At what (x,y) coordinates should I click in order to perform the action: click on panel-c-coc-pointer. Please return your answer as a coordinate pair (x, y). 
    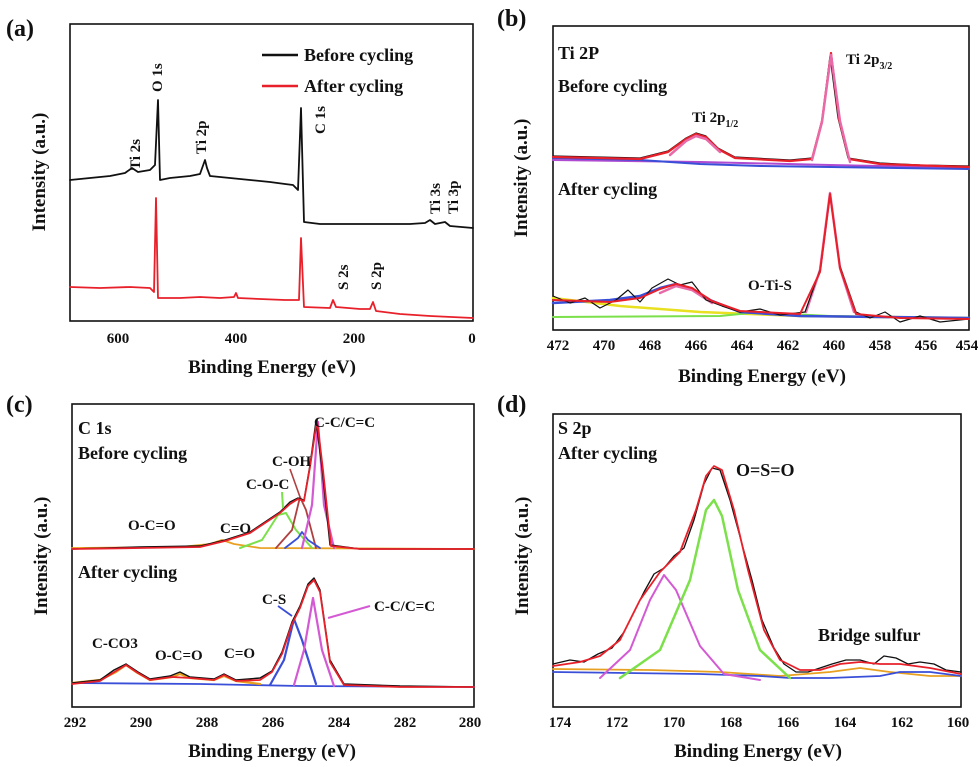
    Looking at the image, I should click on (282, 500).